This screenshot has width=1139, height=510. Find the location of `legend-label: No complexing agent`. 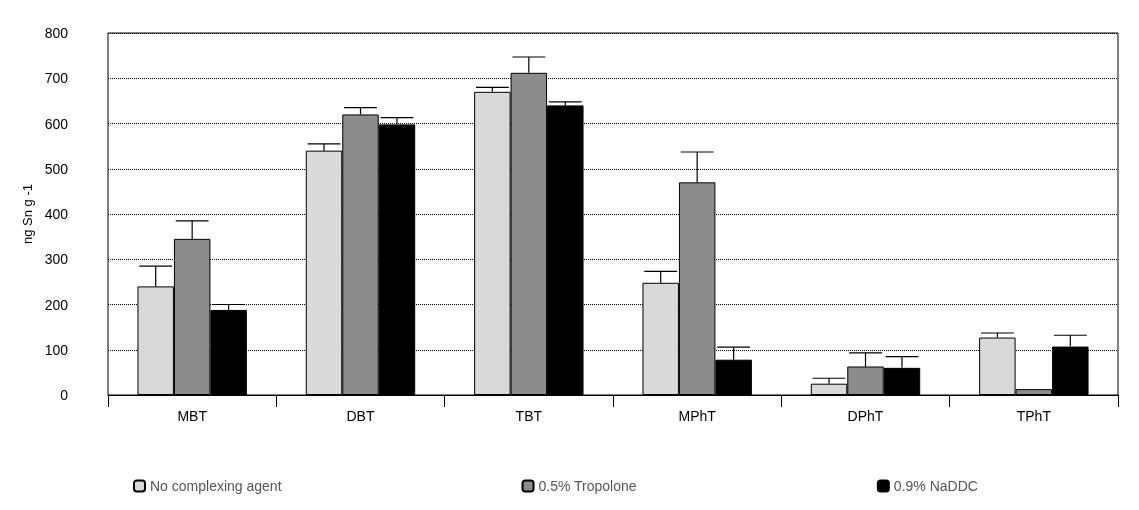

legend-label: No complexing agent is located at coordinates (216, 486).